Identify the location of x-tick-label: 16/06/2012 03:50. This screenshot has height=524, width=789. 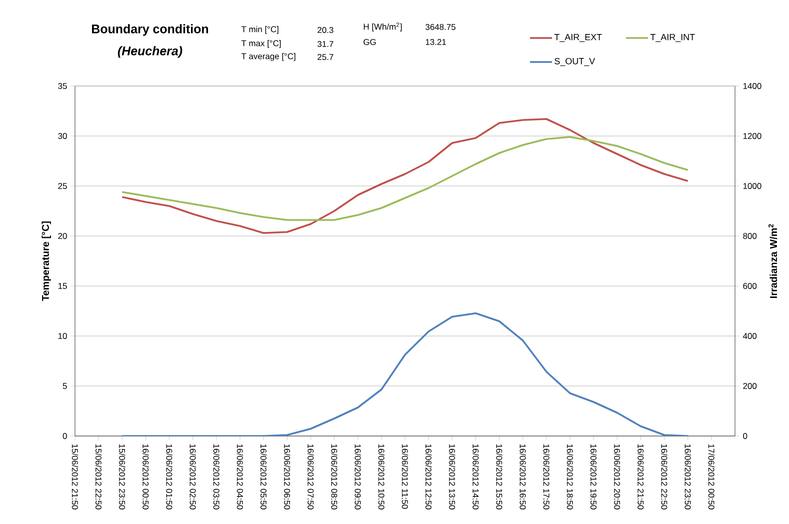
(216, 477).